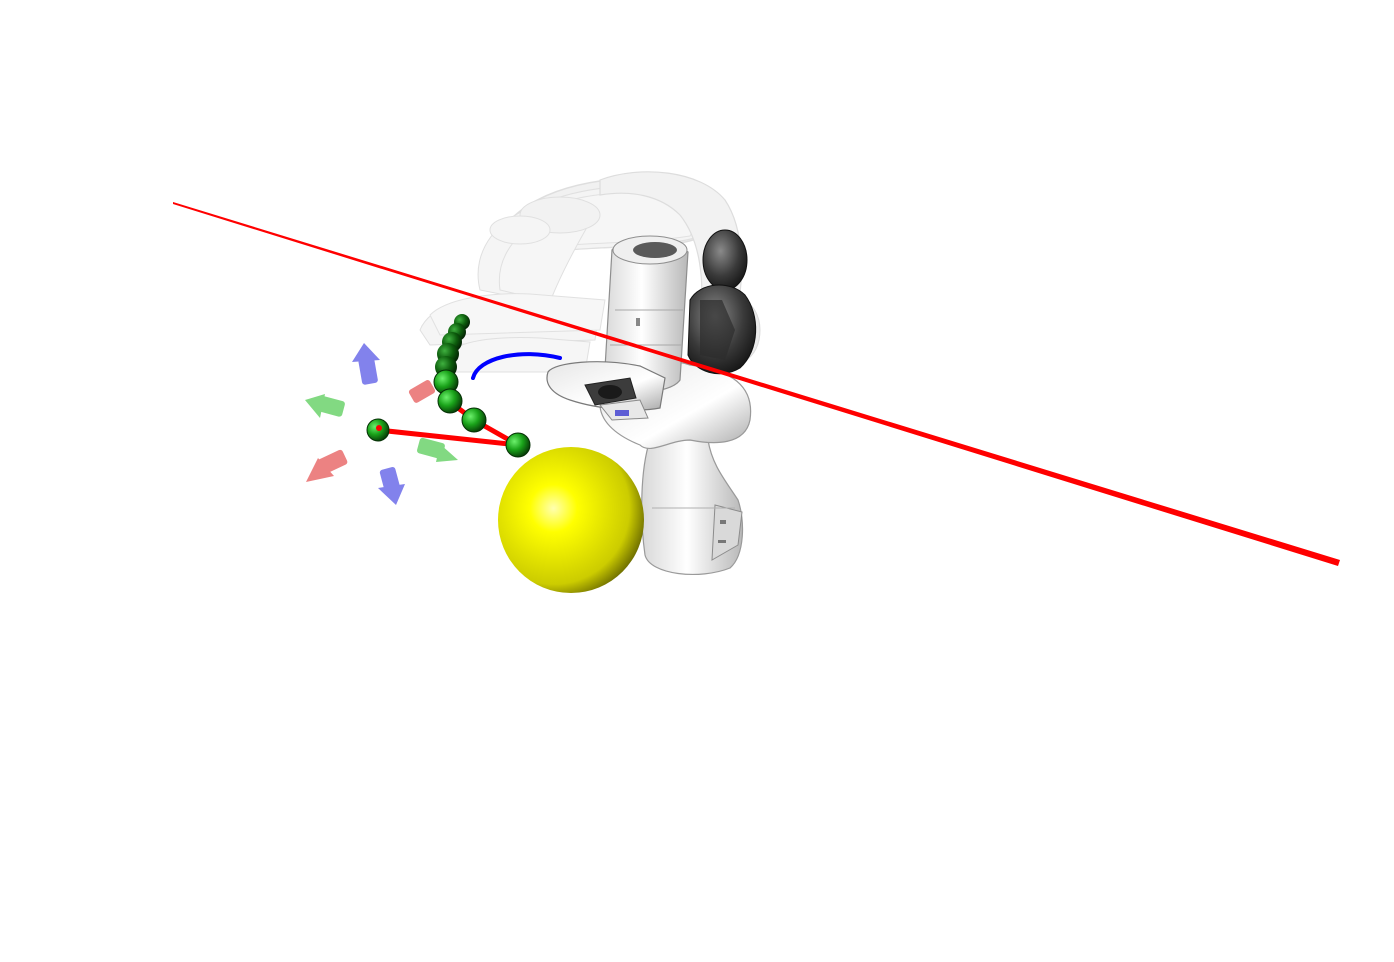  What do you see at coordinates (571, 520) in the screenshot?
I see `sphere-icon` at bounding box center [571, 520].